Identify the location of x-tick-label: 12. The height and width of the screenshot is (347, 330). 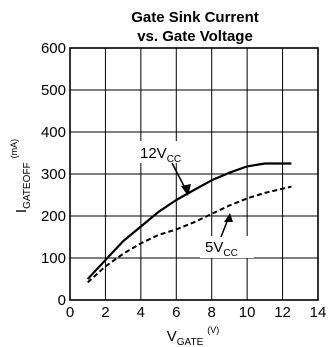
(282, 312).